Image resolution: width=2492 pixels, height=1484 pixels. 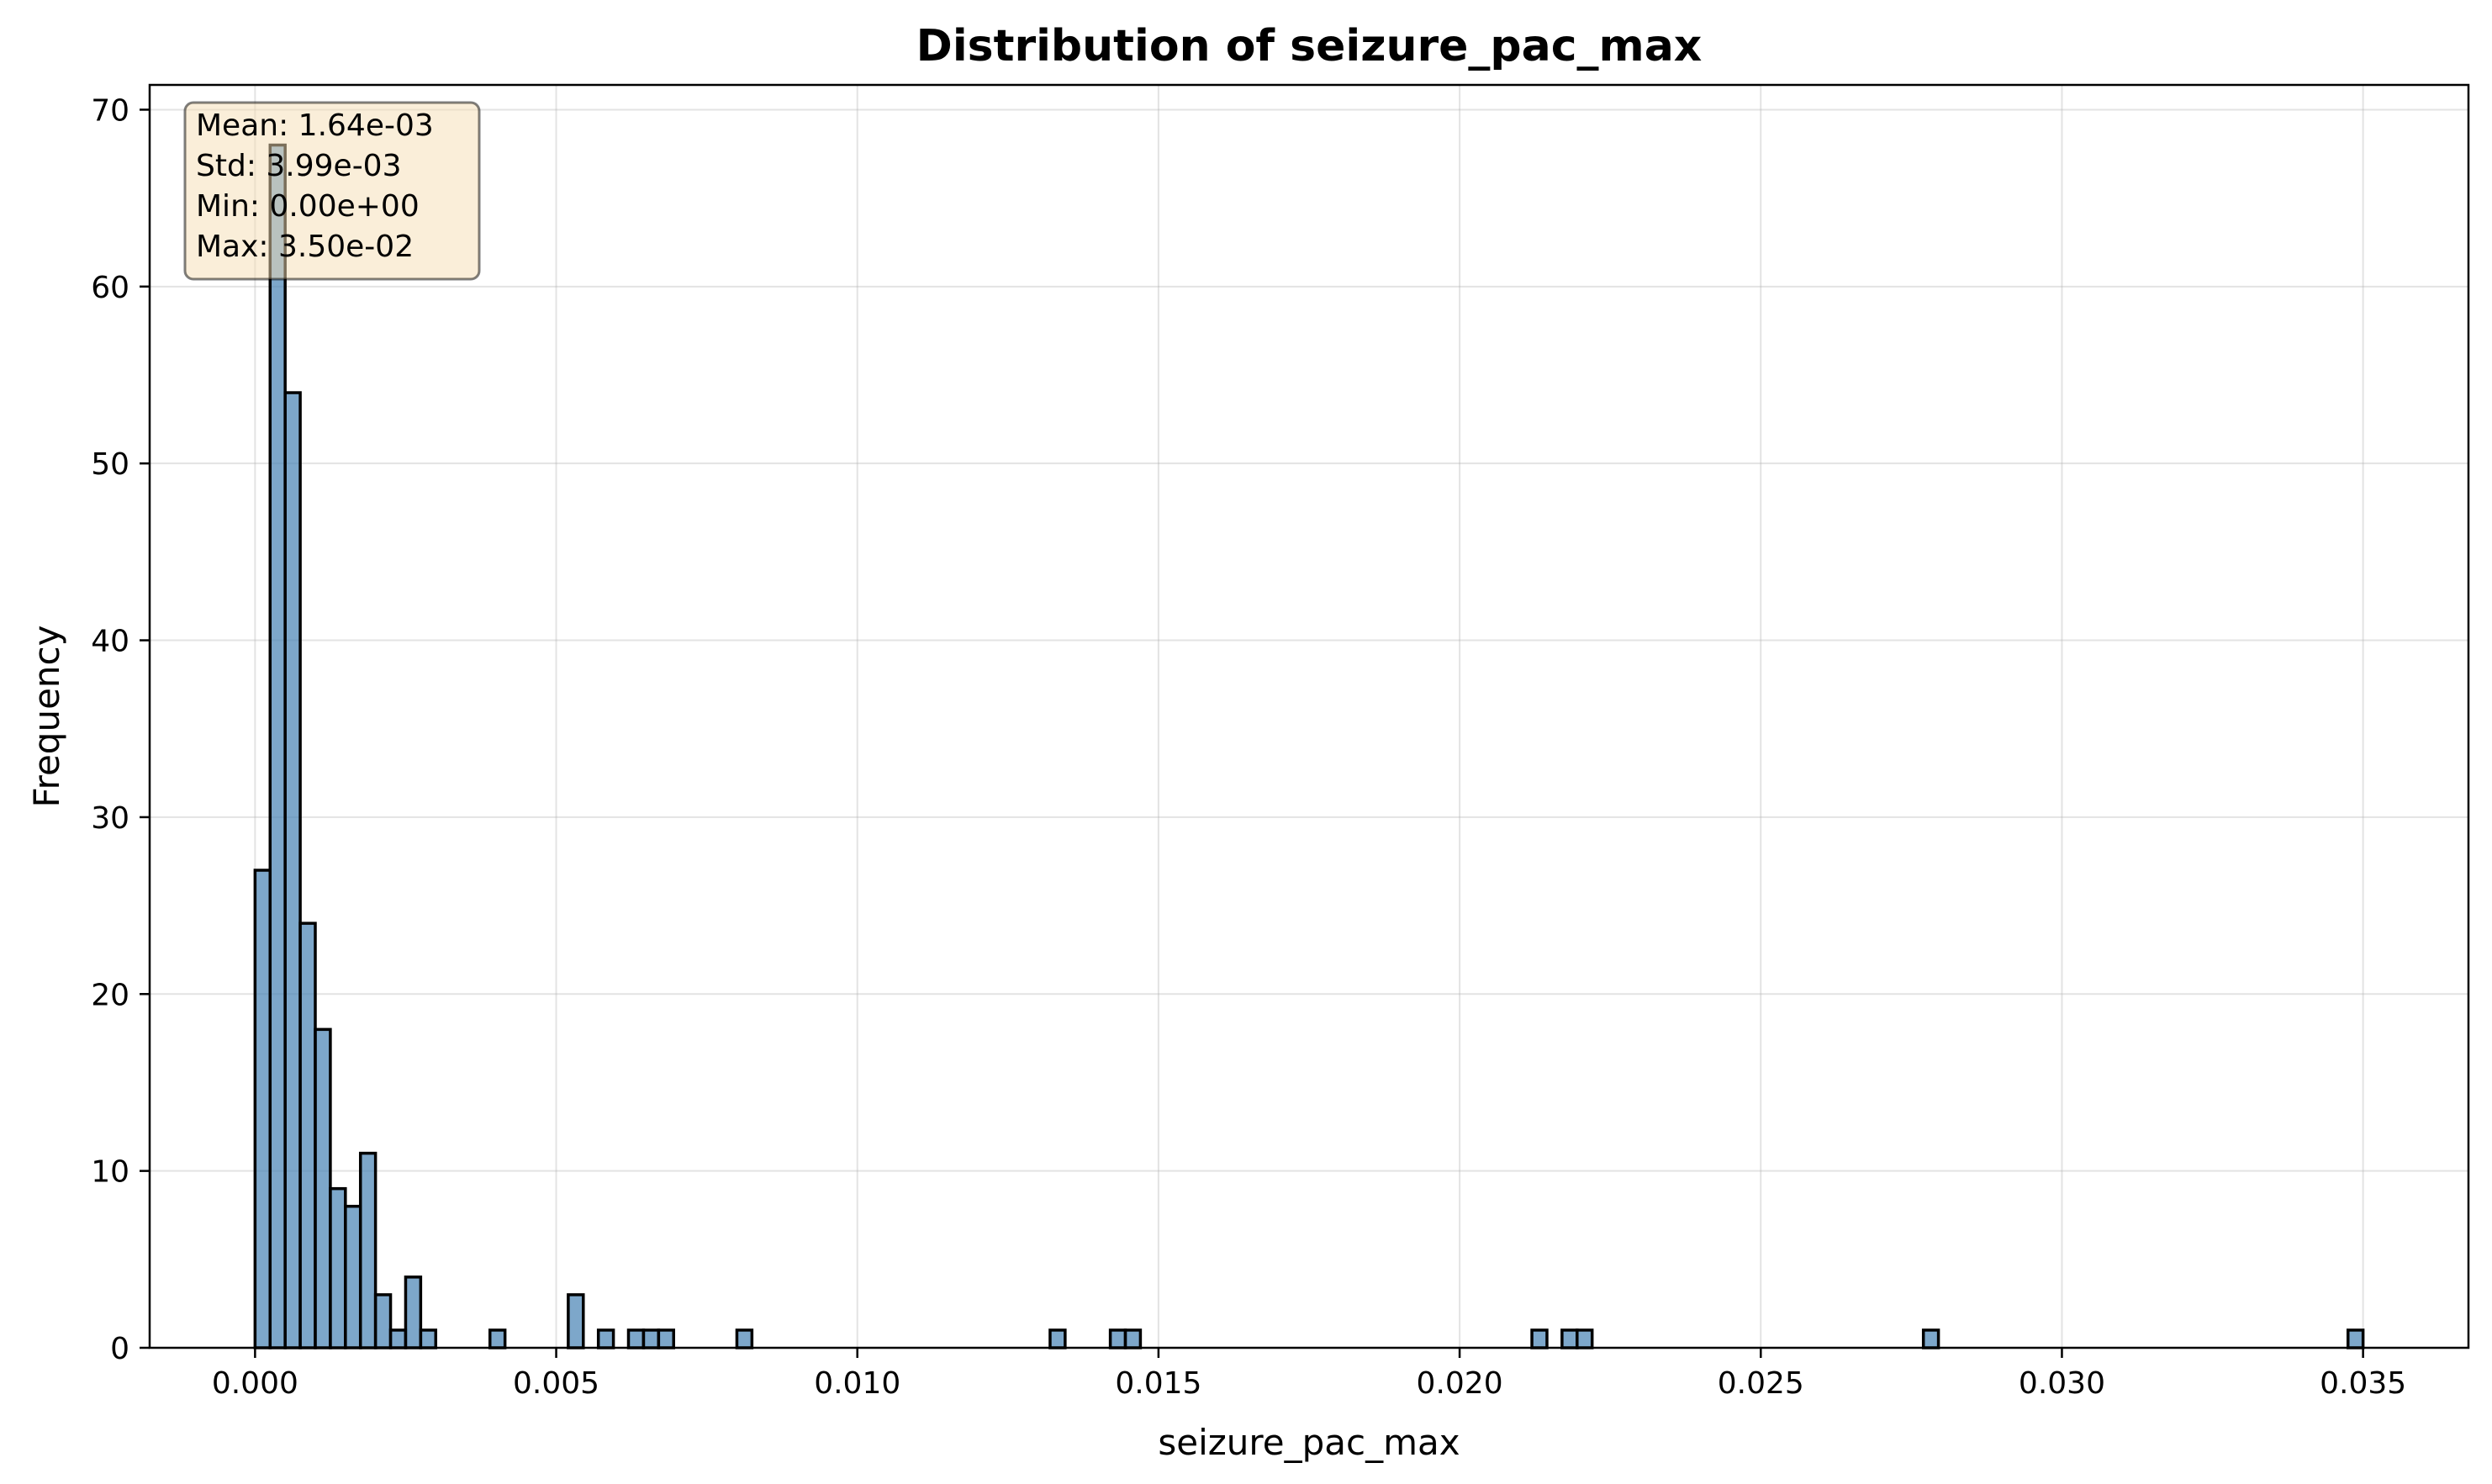 I want to click on stats-std: Std: 3.99e-03, so click(x=299, y=166).